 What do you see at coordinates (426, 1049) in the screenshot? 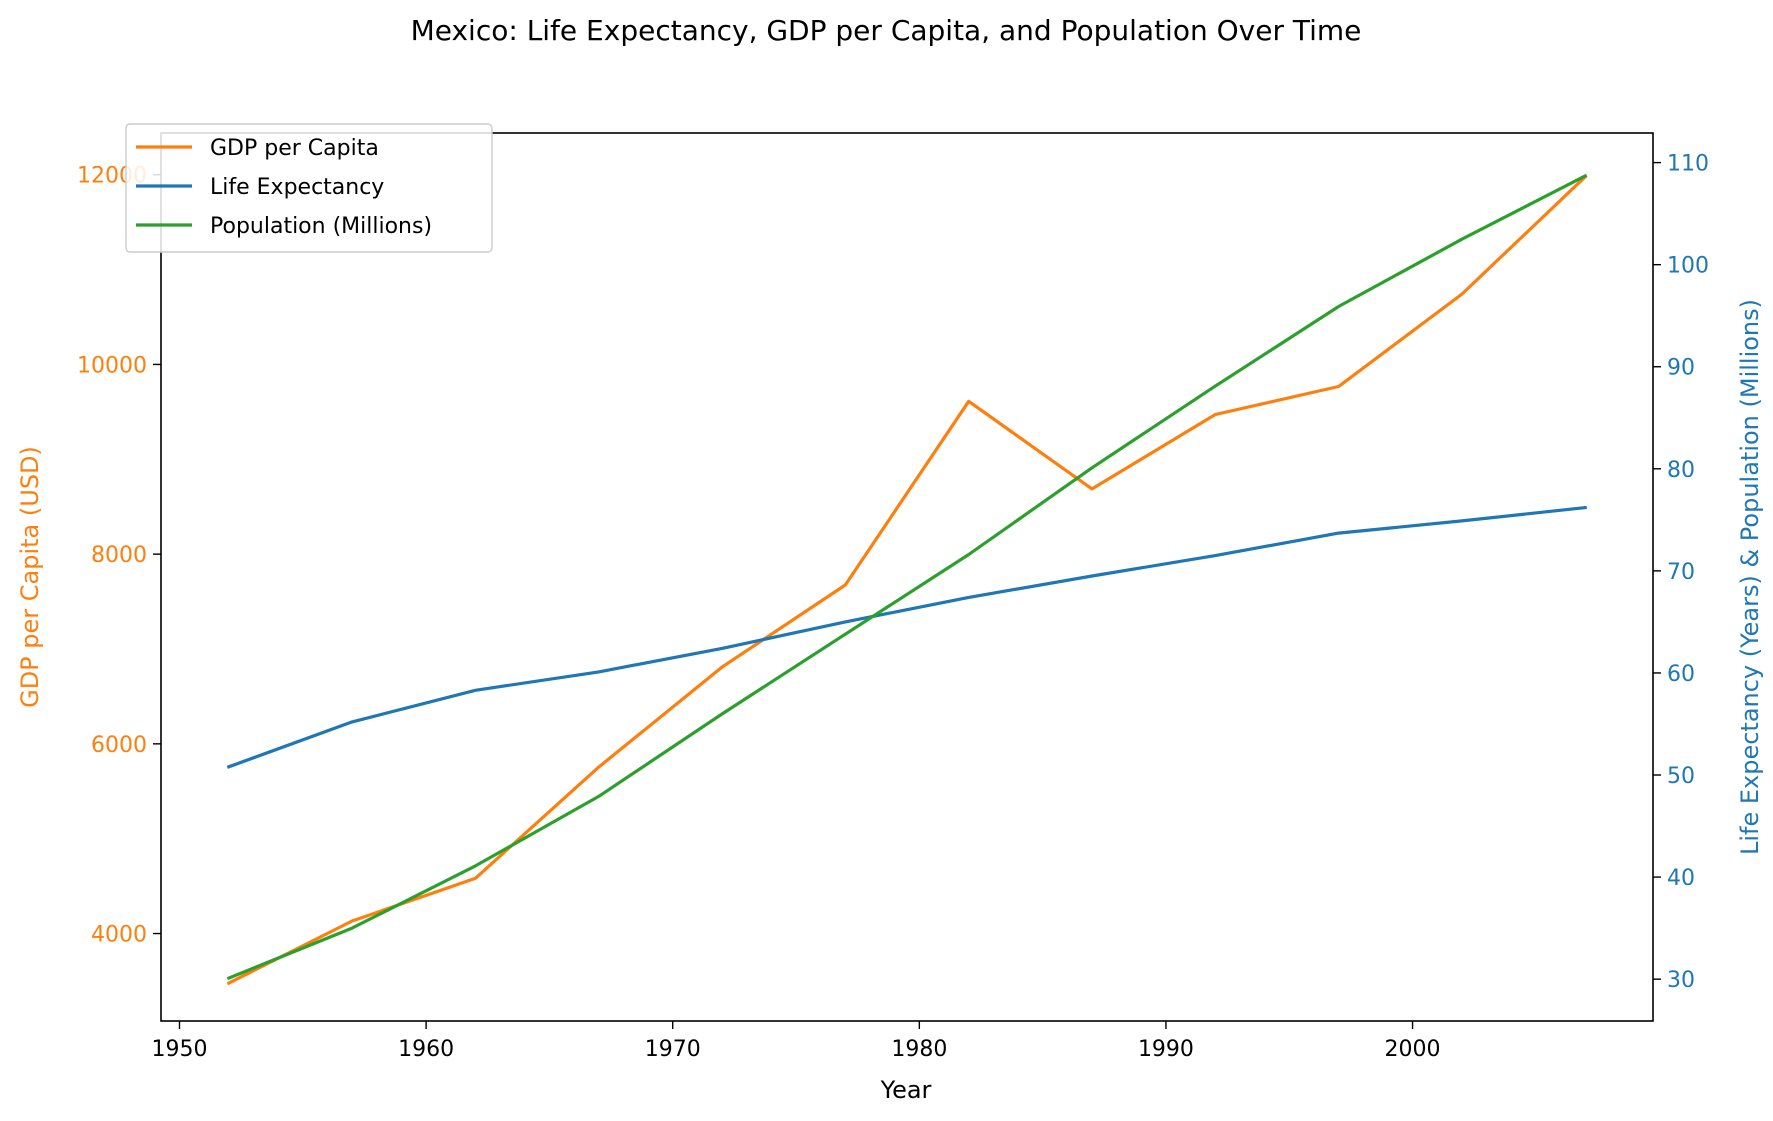
I see `x-tick-label: 1960` at bounding box center [426, 1049].